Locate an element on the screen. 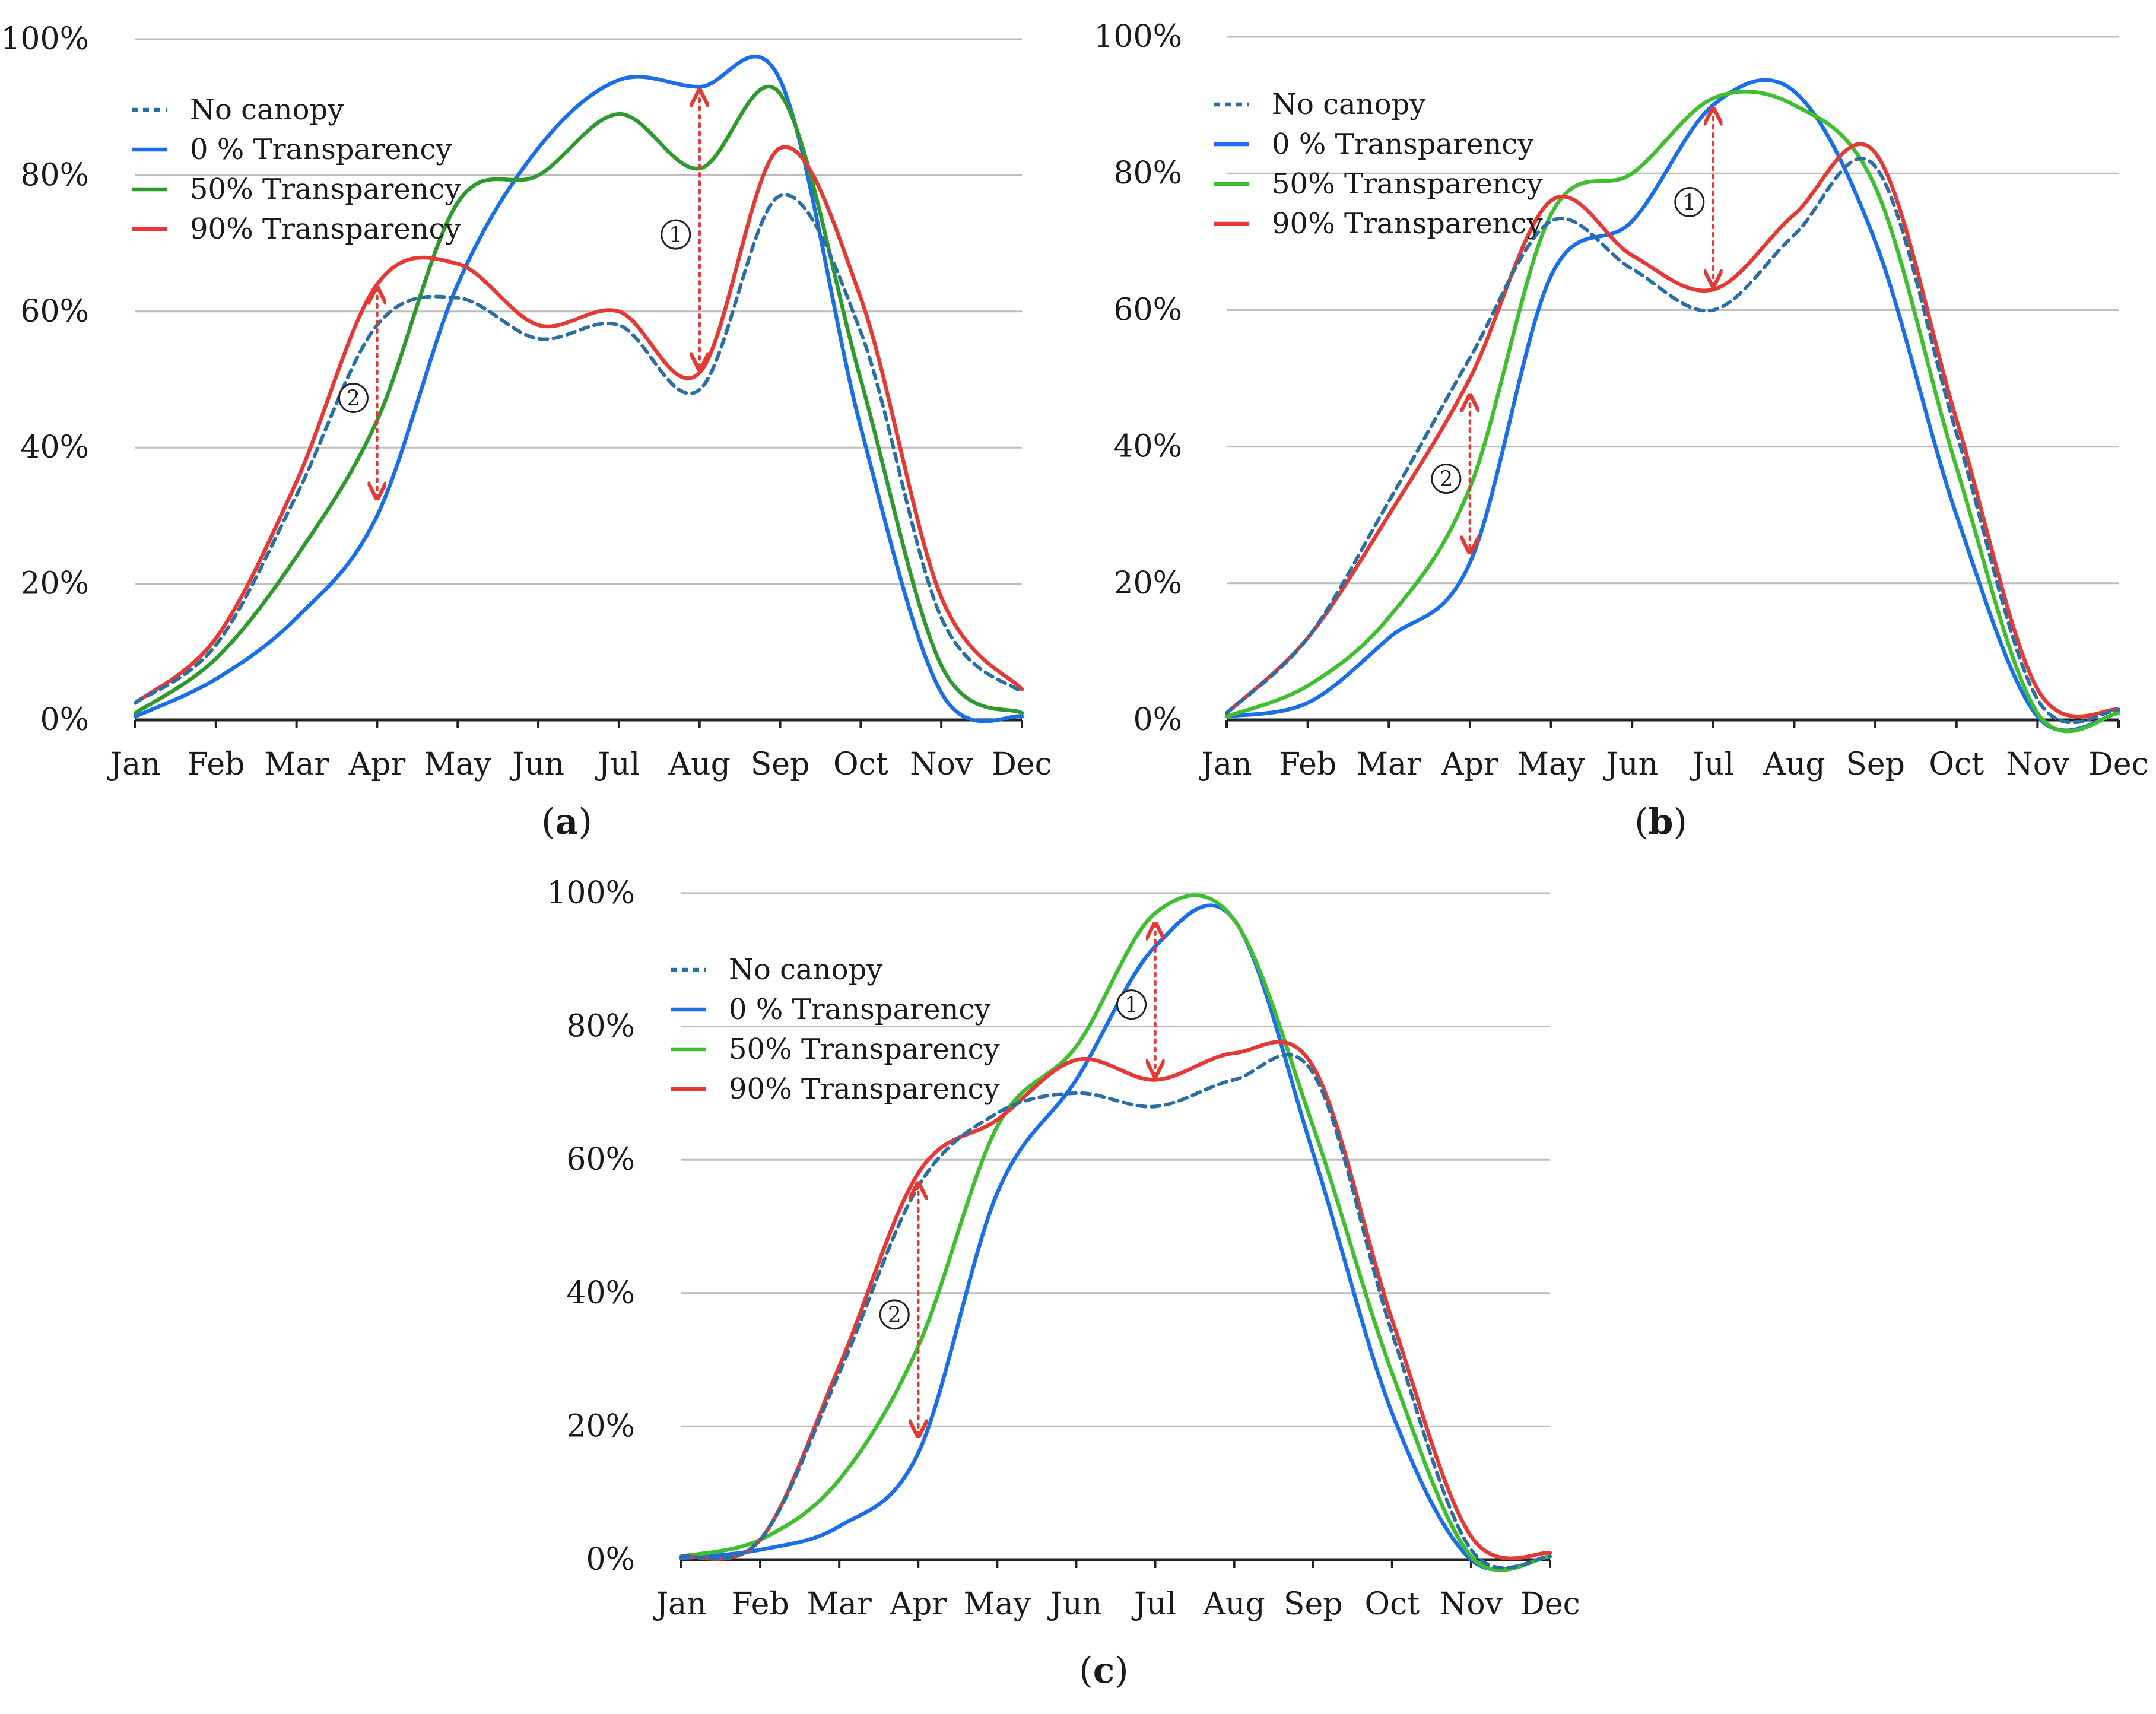 The height and width of the screenshot is (1714, 2156). panel-caption: (a) is located at coordinates (566, 822).